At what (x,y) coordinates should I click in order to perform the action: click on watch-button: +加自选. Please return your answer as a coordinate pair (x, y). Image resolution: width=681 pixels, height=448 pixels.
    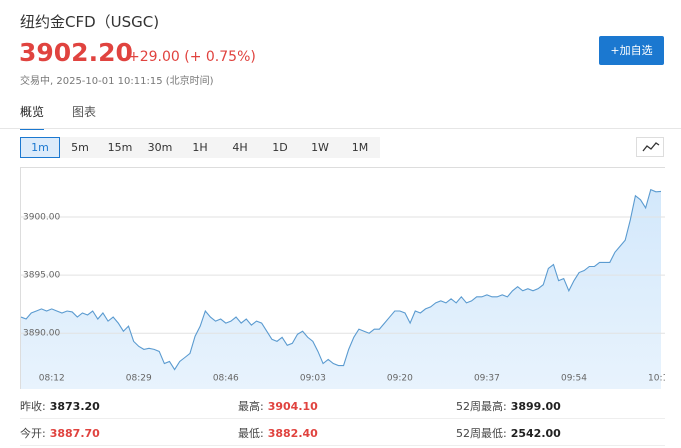
    Looking at the image, I should click on (631, 50).